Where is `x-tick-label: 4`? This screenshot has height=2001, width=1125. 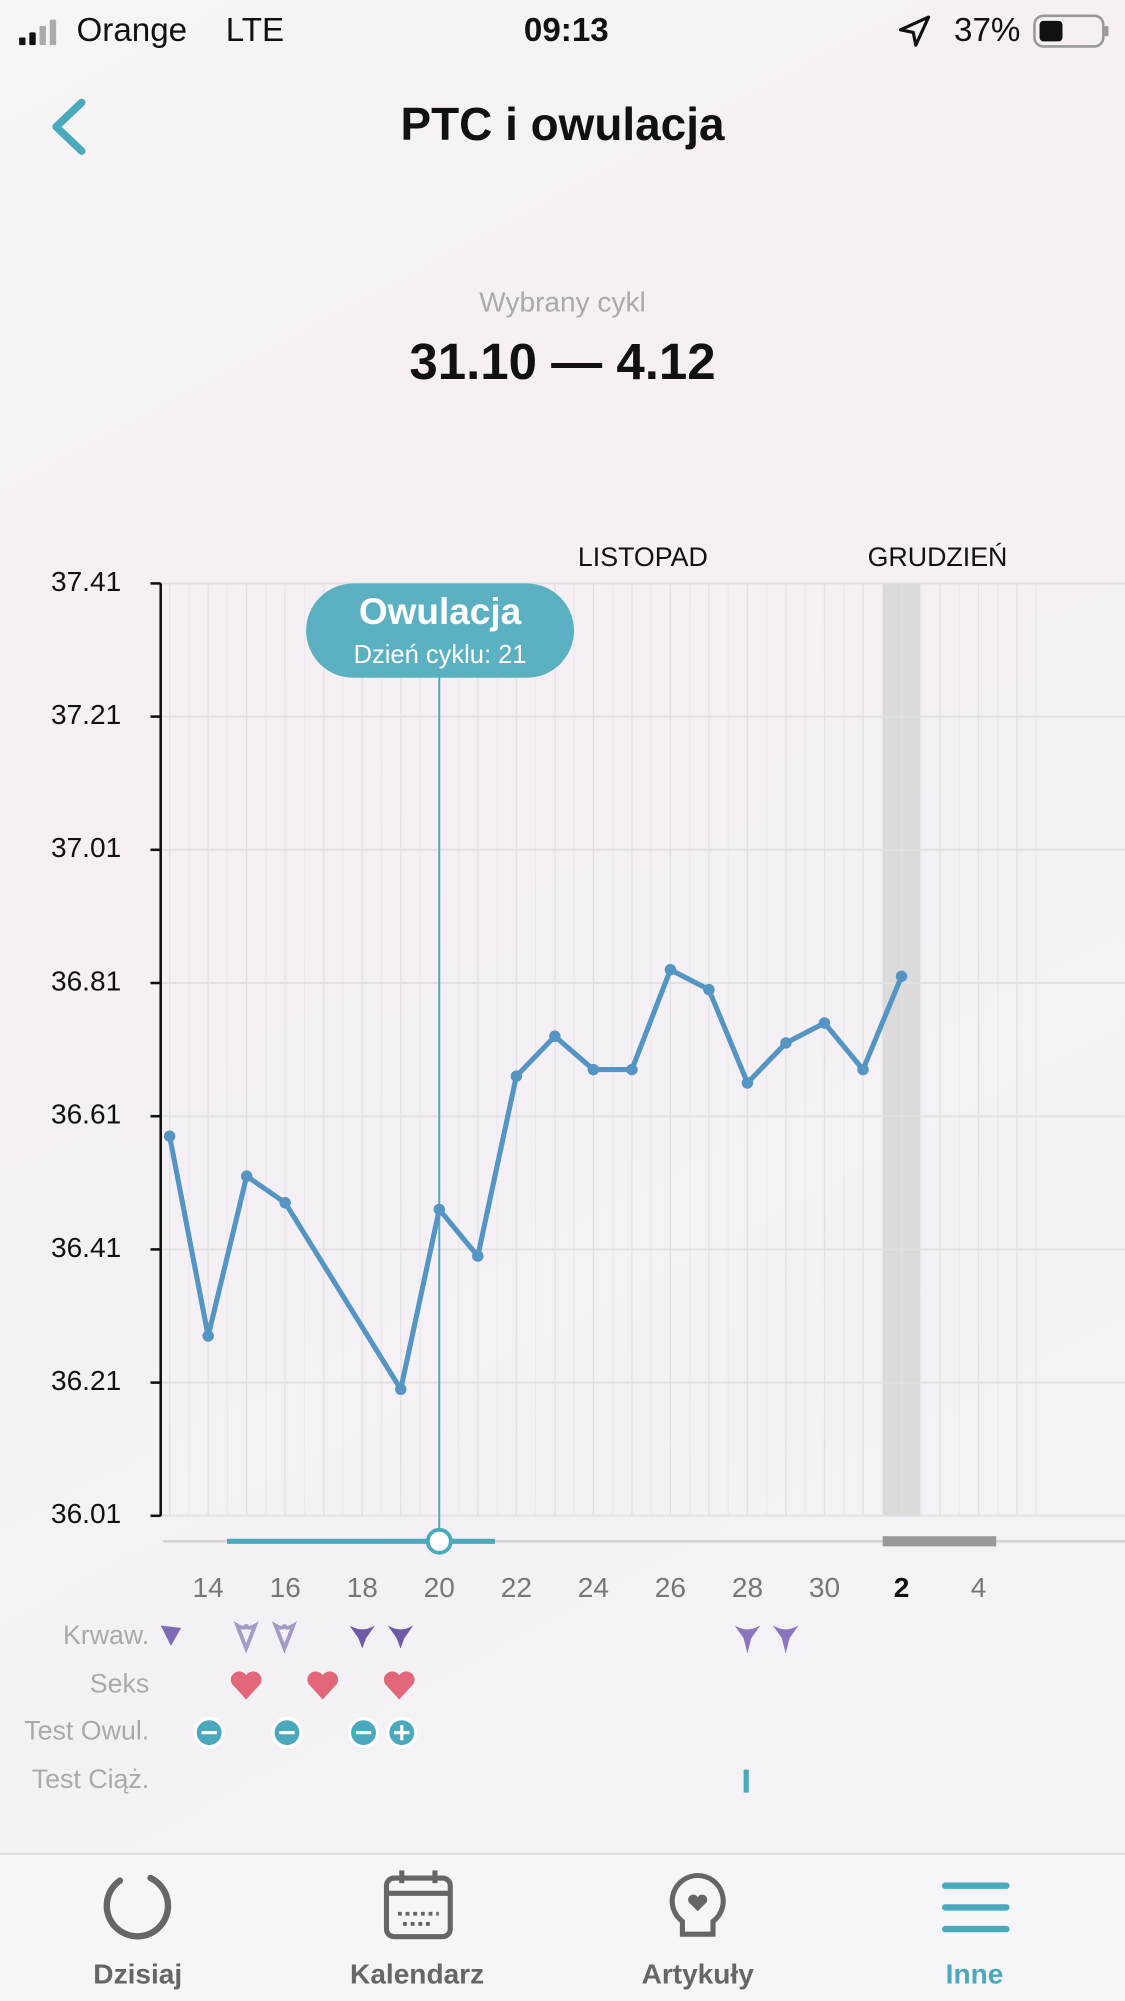 x-tick-label: 4 is located at coordinates (979, 1587).